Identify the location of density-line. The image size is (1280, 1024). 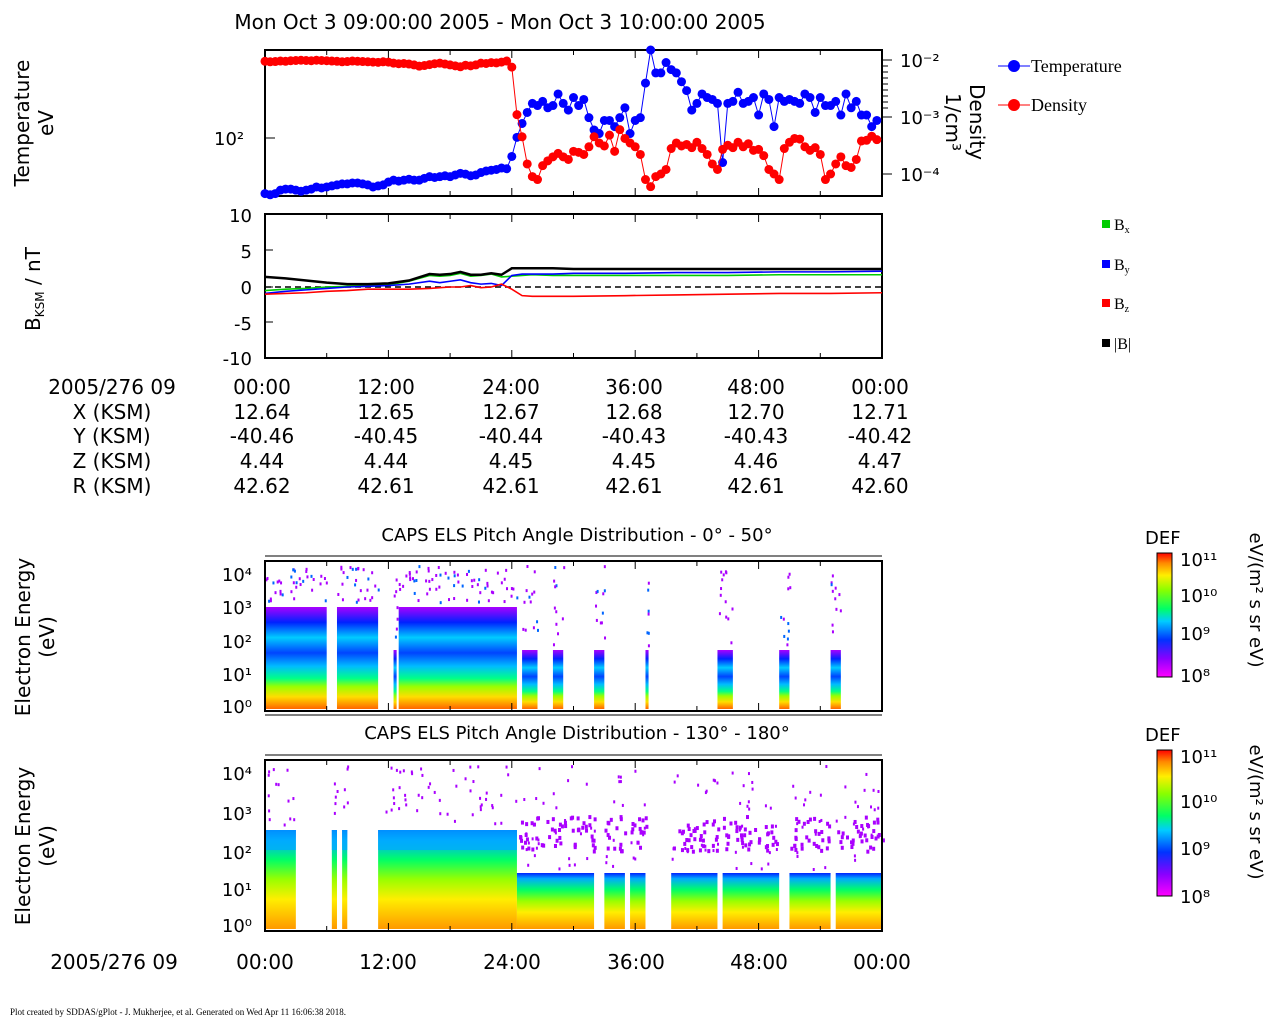
(571, 123).